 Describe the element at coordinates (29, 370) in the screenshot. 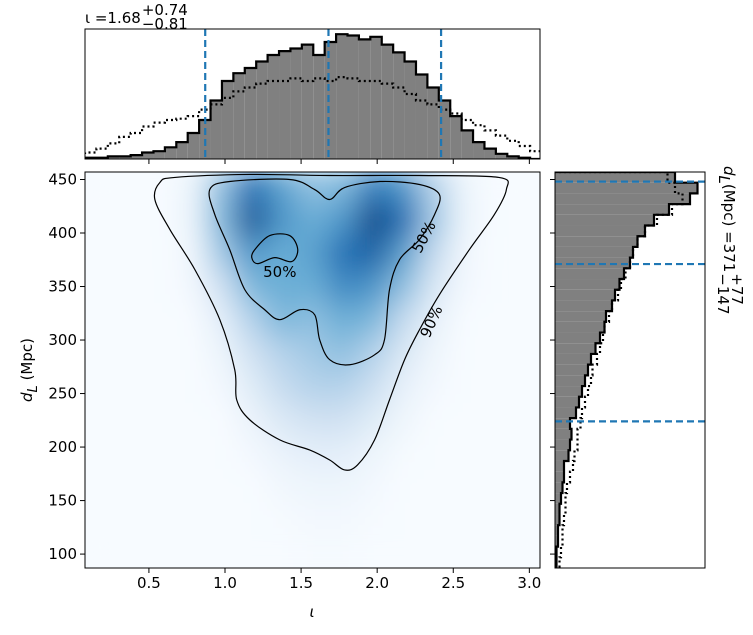

I see `y-axis-label: dL (Mpc)` at that location.